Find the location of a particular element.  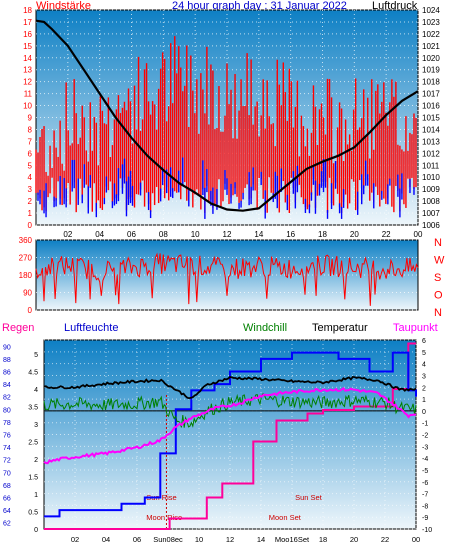

y-right-tick-label: 1023 is located at coordinates (431, 22).